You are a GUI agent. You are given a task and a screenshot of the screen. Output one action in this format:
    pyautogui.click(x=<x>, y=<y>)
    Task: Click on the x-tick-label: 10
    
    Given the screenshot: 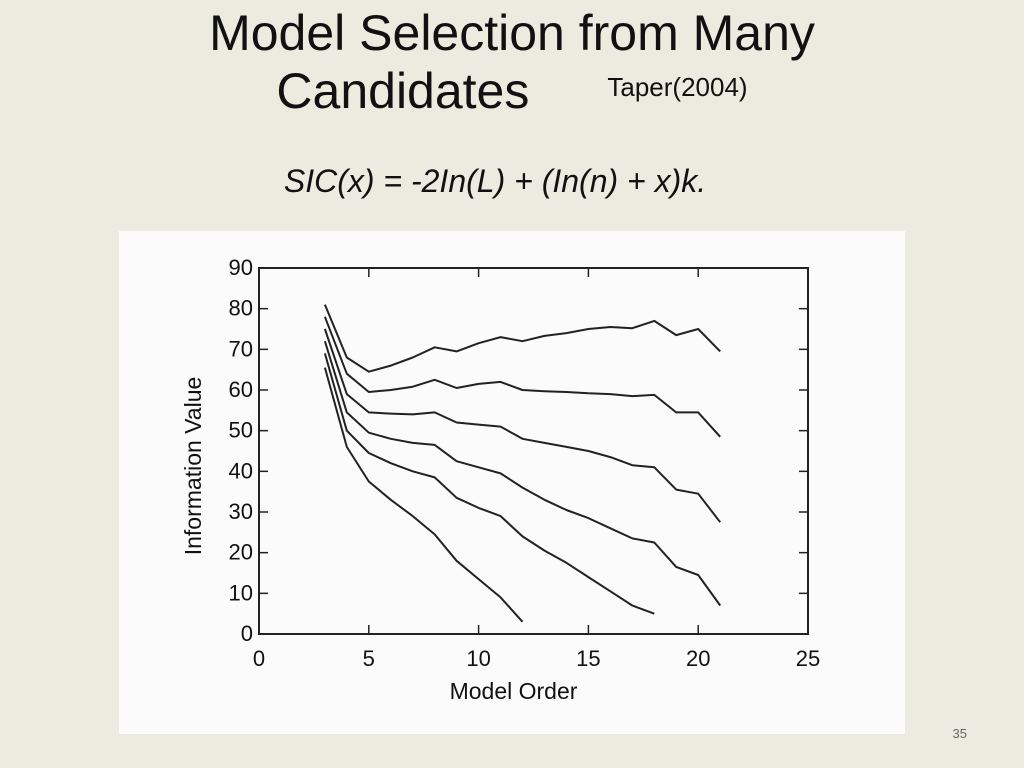 What is the action you would take?
    pyautogui.click(x=478, y=658)
    